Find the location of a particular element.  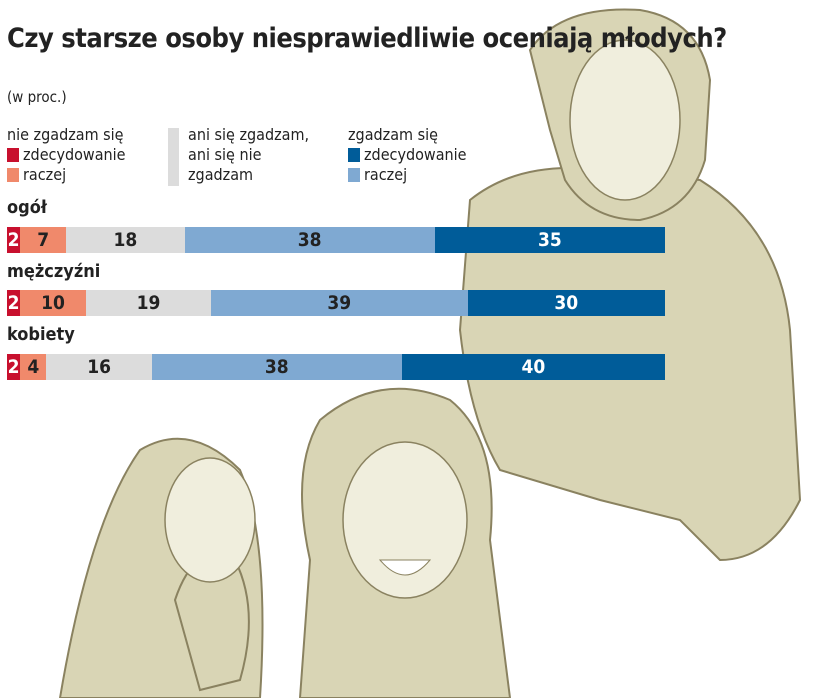

data-label: 40 is located at coordinates (533, 367).